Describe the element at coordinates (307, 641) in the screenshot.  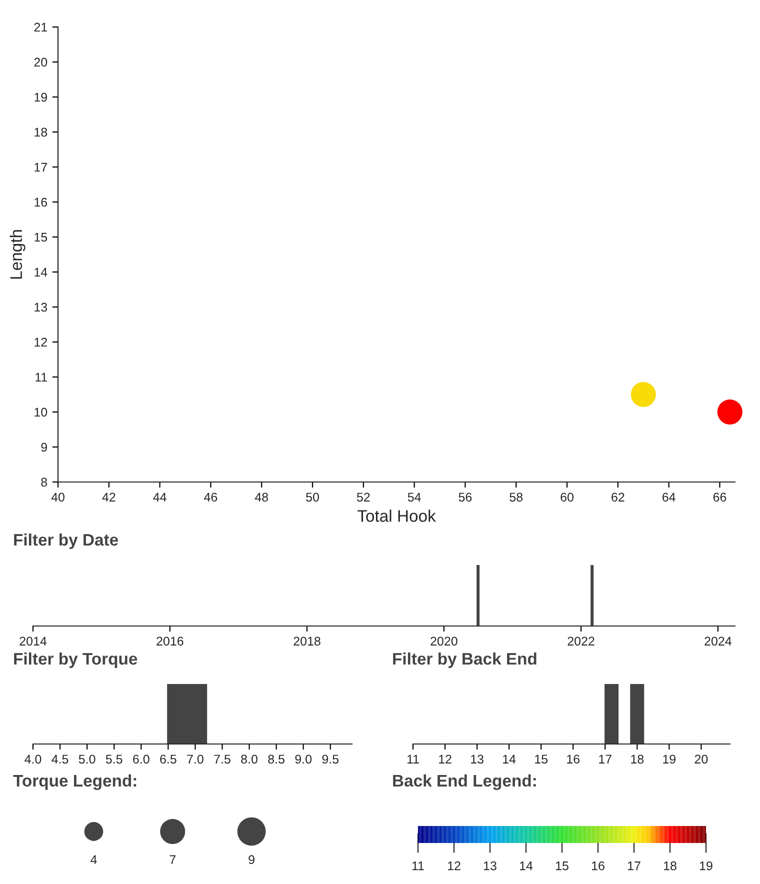
I see `x-tick-label: 2018` at that location.